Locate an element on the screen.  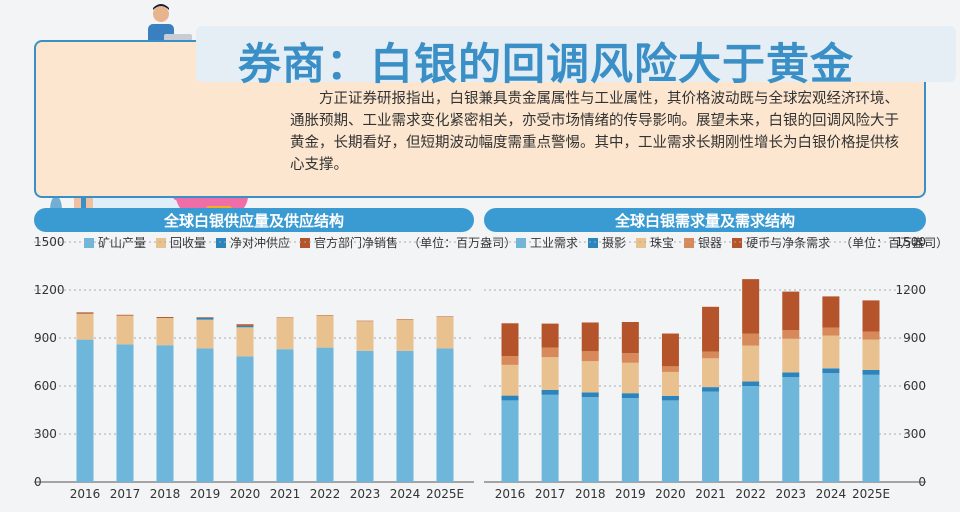
legend-item: 摄影 is located at coordinates (607, 242).